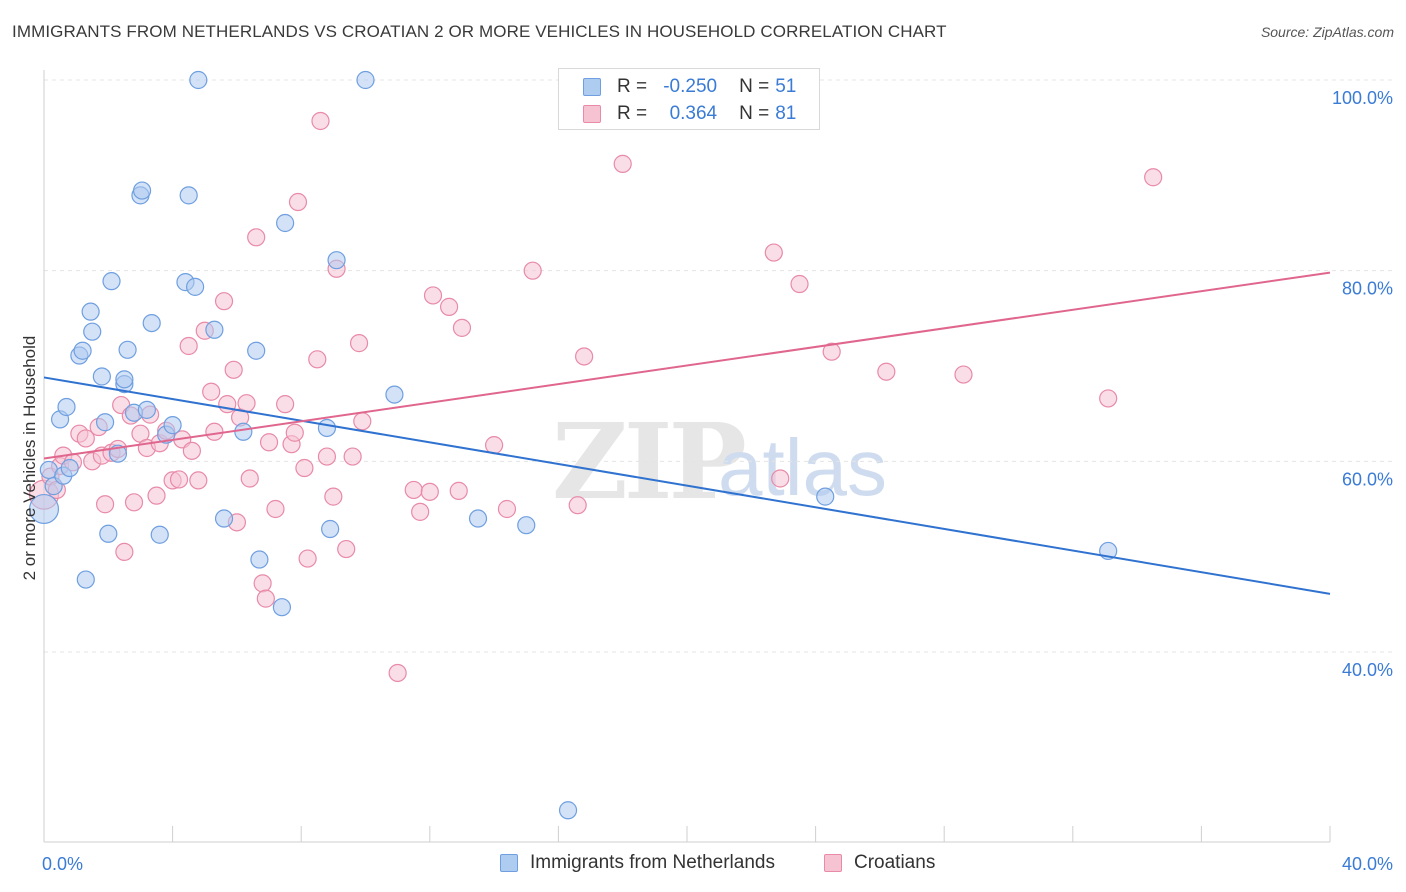 The image size is (1406, 892). What do you see at coordinates (895, 862) in the screenshot?
I see `legend-label-croatians: Croatians` at bounding box center [895, 862].